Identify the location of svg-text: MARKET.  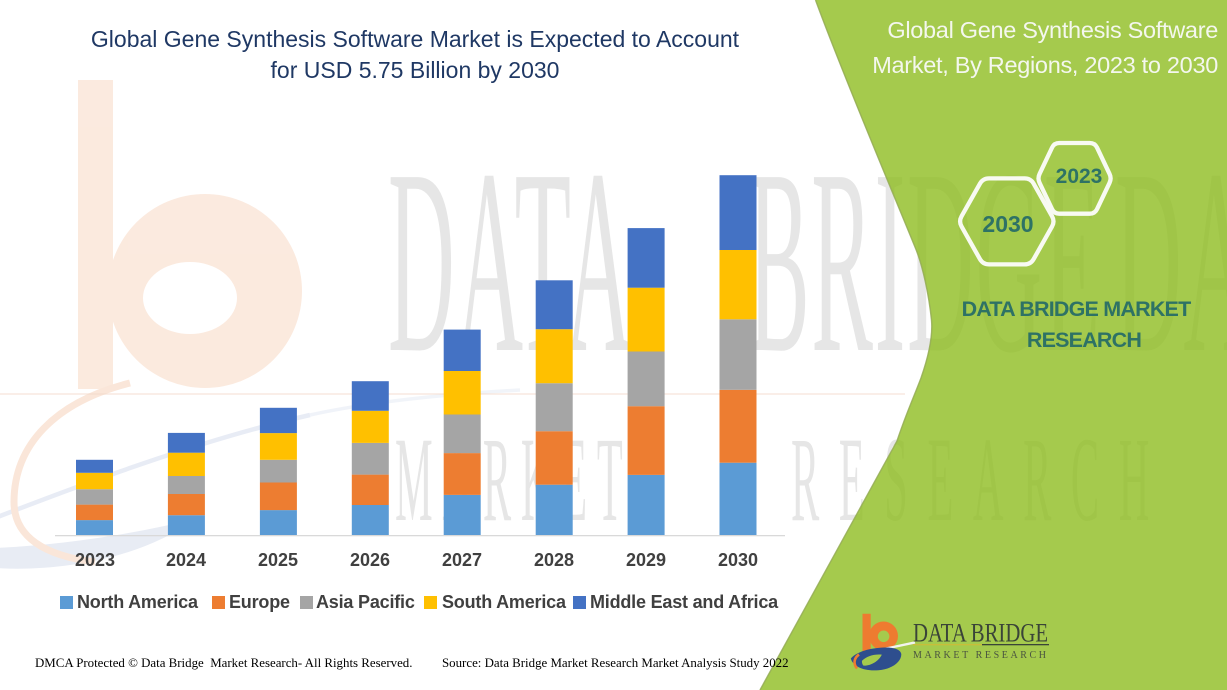
(514, 479).